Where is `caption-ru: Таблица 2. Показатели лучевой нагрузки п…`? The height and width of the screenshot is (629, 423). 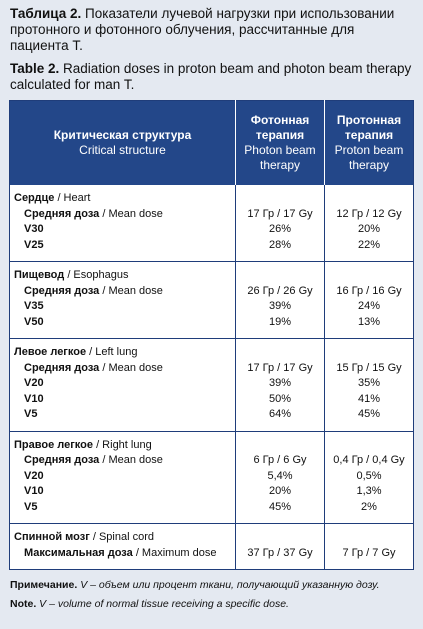
caption-ru: Таблица 2. Показатели лучевой нагрузки п… is located at coordinates (211, 27).